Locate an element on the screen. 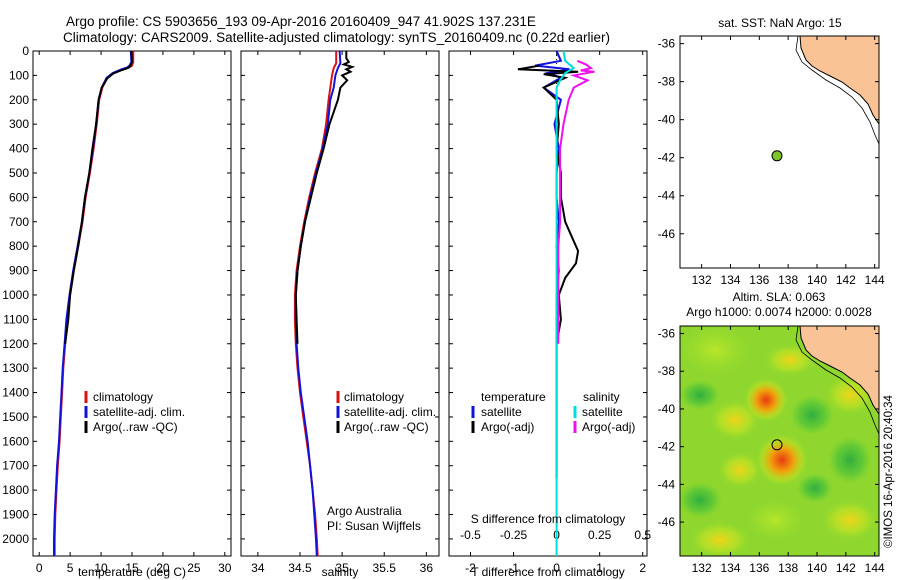  legend-group-salinity: salinity is located at coordinates (601, 397).